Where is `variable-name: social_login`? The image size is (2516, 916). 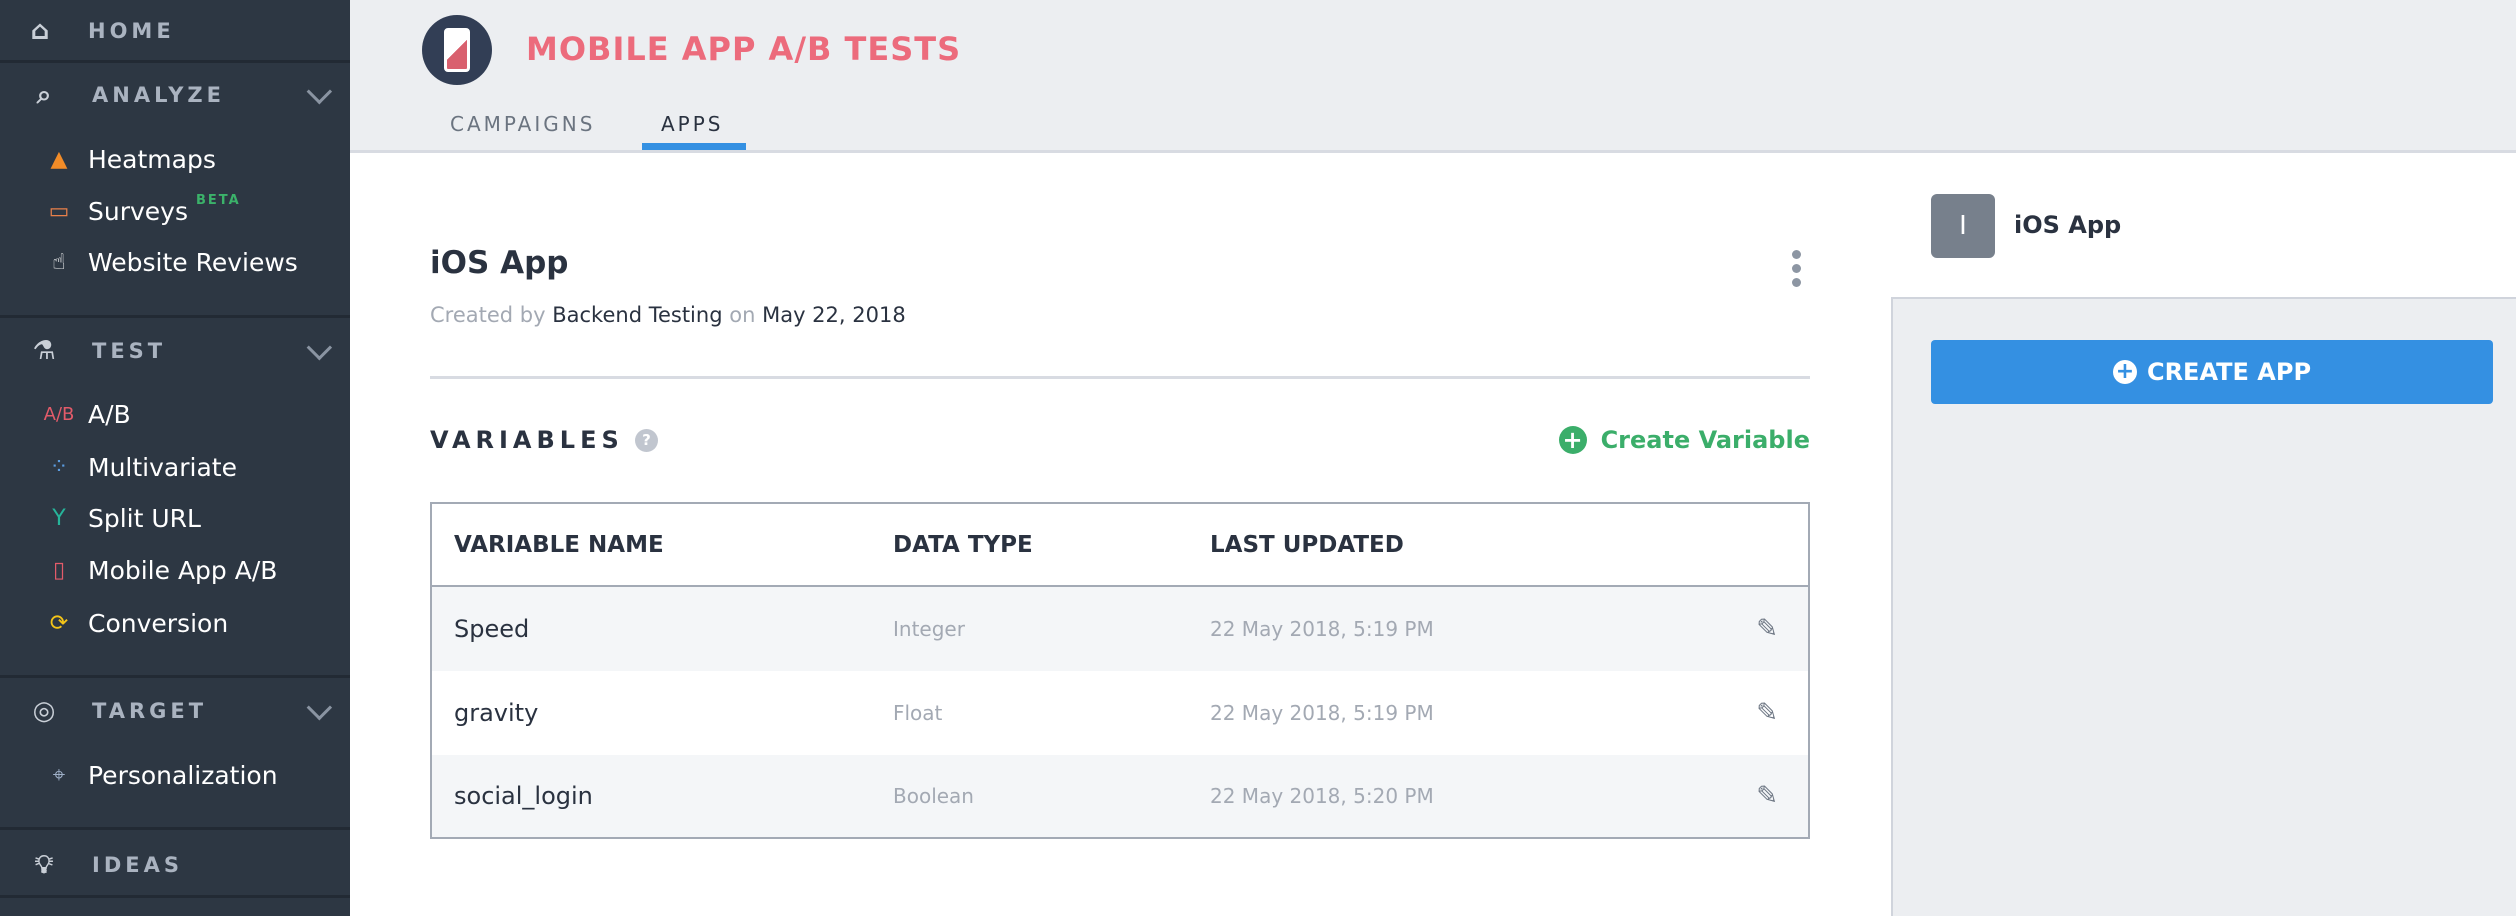
variable-name: social_login is located at coordinates (523, 796).